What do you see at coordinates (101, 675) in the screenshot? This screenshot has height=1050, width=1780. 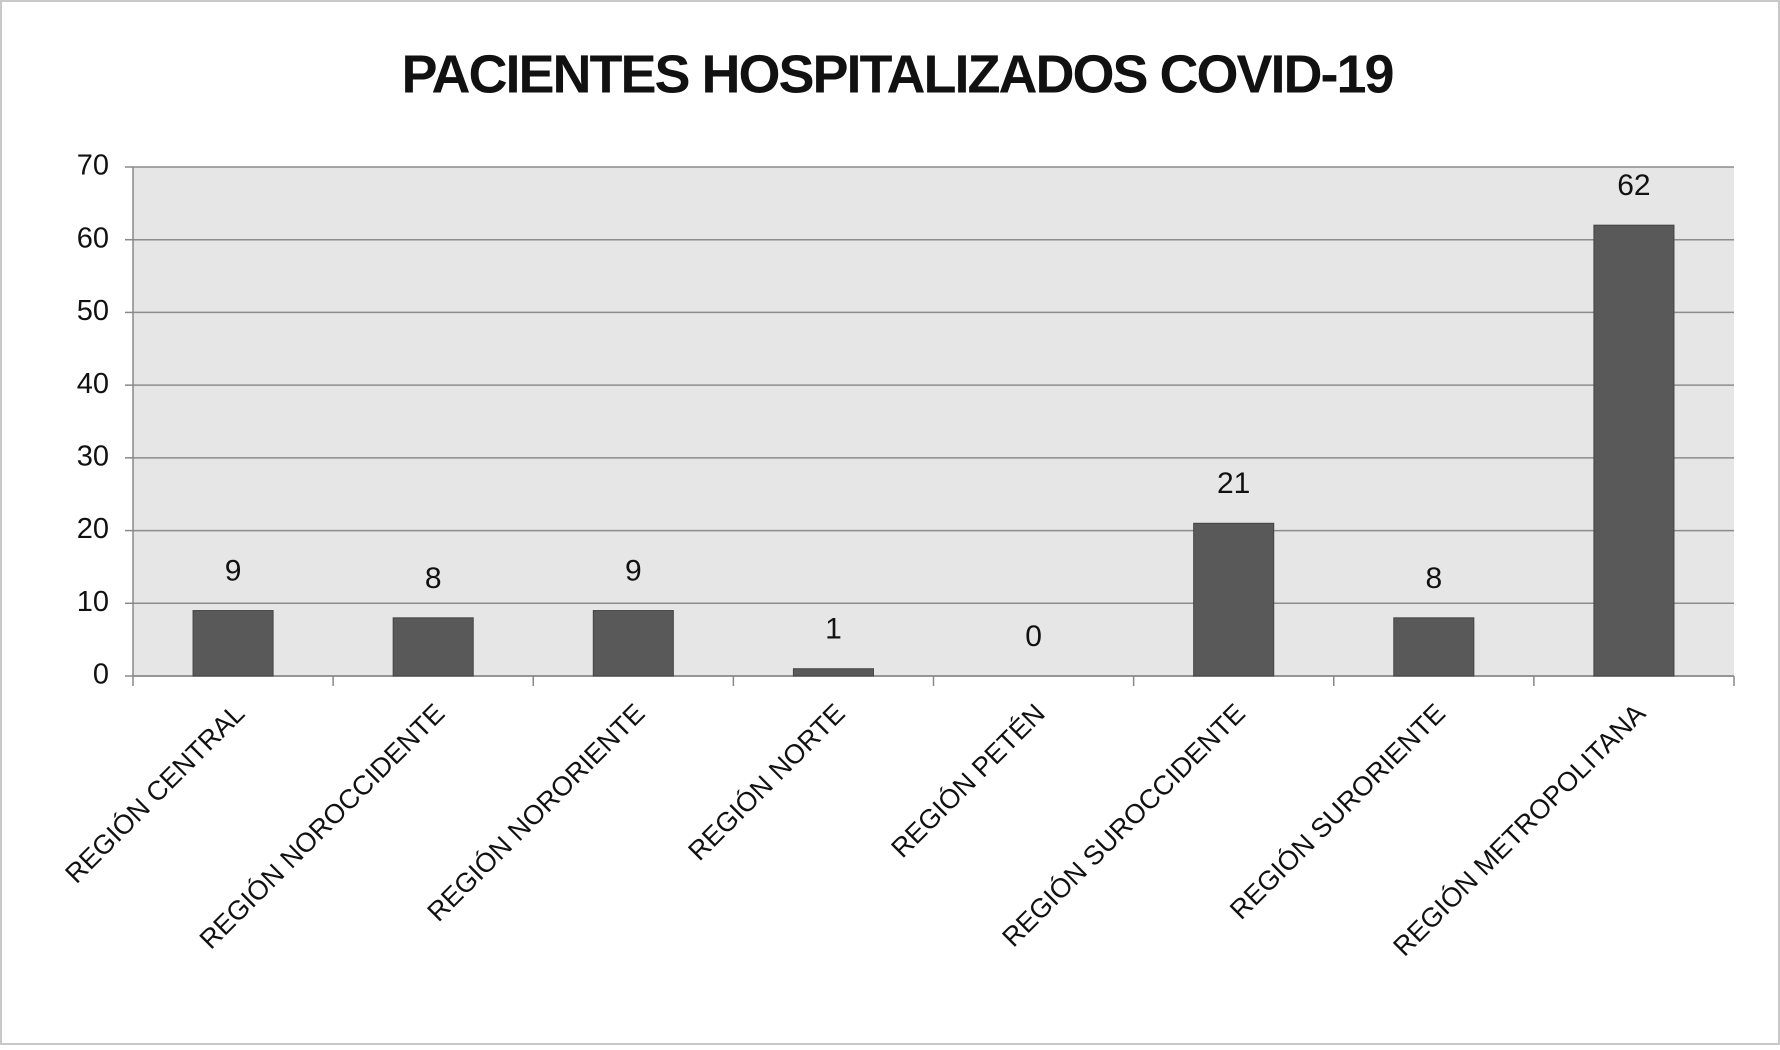 I see `y-tick-label: 0` at bounding box center [101, 675].